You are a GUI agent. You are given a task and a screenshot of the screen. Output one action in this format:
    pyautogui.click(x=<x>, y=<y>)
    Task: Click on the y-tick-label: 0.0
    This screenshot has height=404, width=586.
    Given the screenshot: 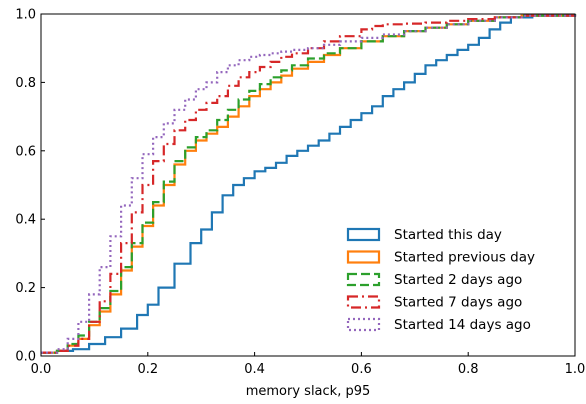 What is the action you would take?
    pyautogui.click(x=25, y=357)
    